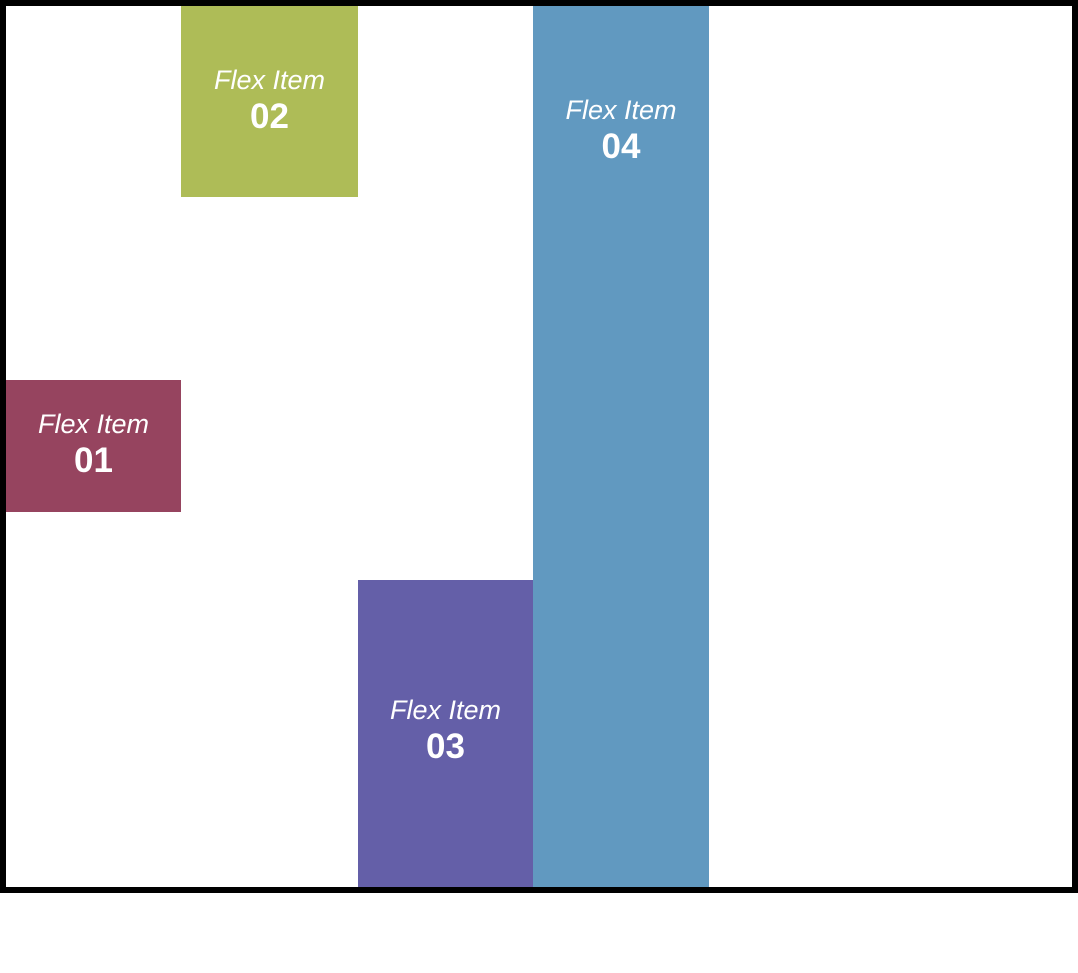 Image resolution: width=1078 pixels, height=973 pixels. What do you see at coordinates (269, 116) in the screenshot?
I see `flex-item-number: 02` at bounding box center [269, 116].